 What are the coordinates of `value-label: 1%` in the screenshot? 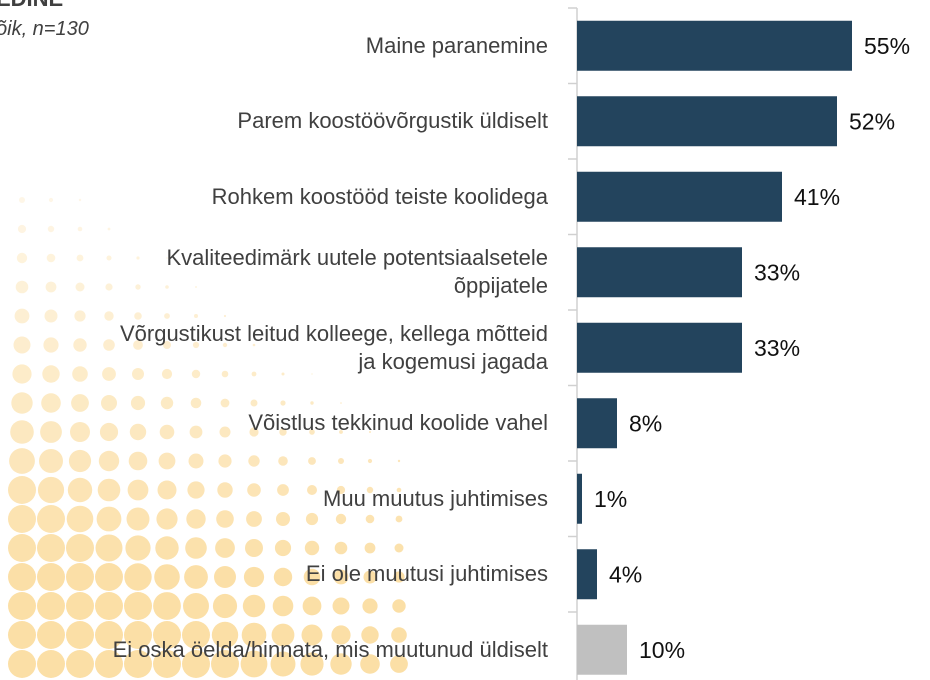 It's located at (610, 499).